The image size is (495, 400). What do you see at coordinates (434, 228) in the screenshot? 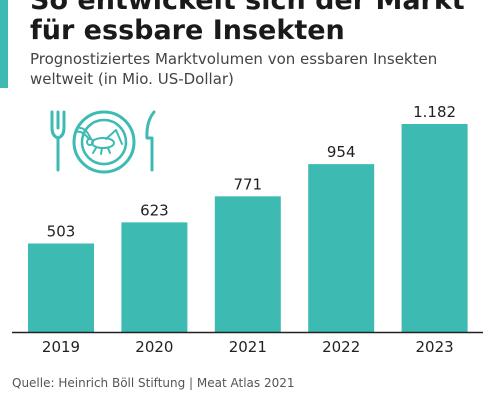
I see `bar-2023` at bounding box center [434, 228].